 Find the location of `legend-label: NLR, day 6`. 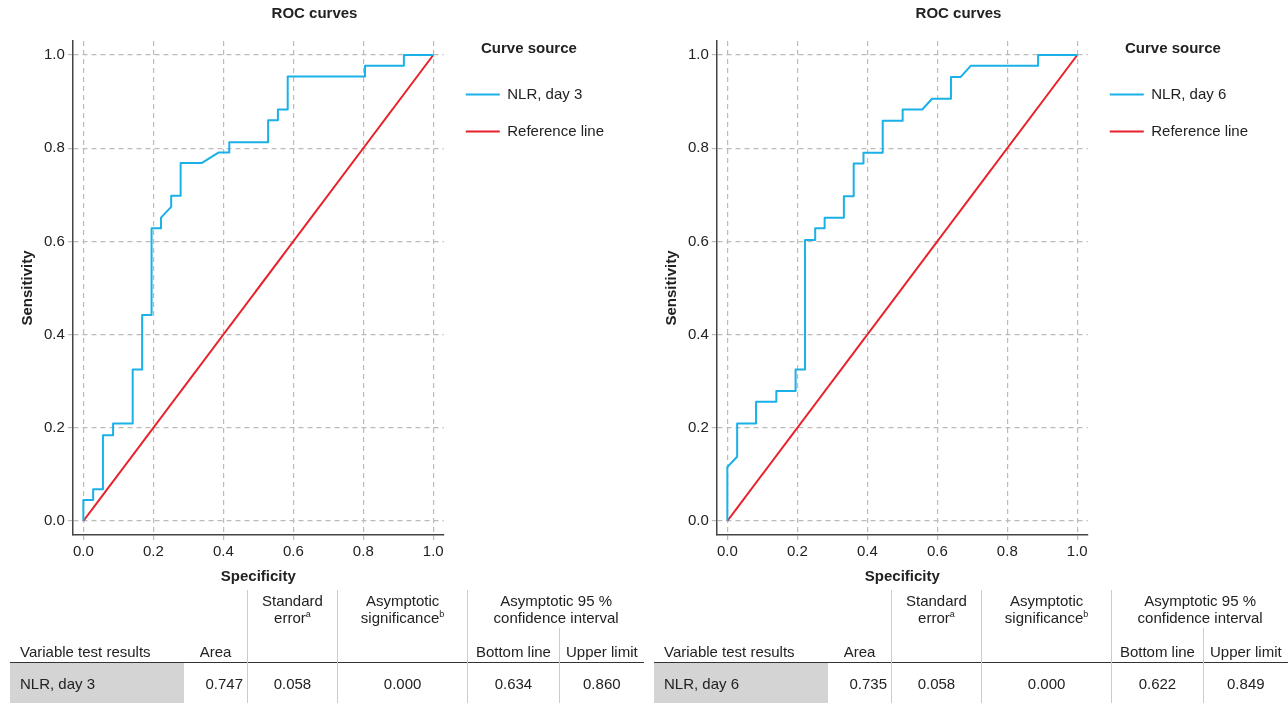

legend-label: NLR, day 6 is located at coordinates (1189, 93).